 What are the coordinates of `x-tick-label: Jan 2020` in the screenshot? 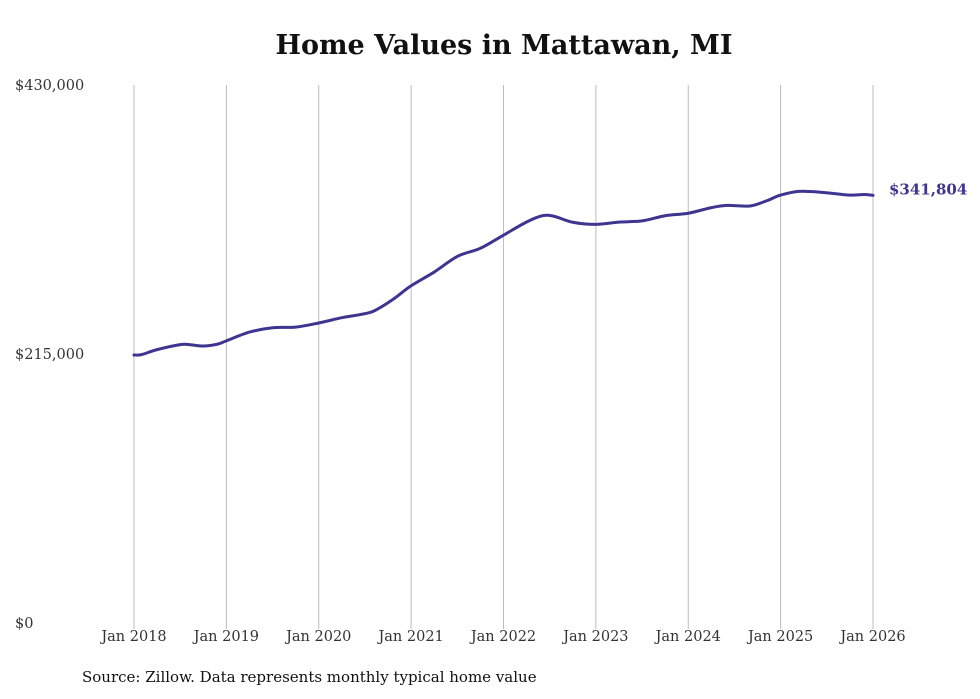 It's located at (317, 637).